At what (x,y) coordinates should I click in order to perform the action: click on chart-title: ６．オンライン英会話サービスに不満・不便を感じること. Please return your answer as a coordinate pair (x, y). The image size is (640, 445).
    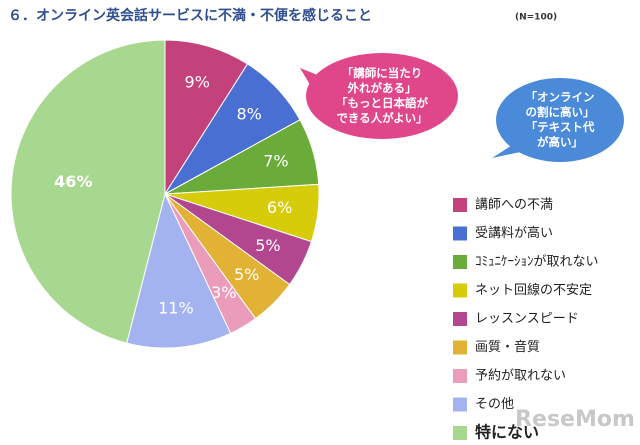
    Looking at the image, I should click on (190, 15).